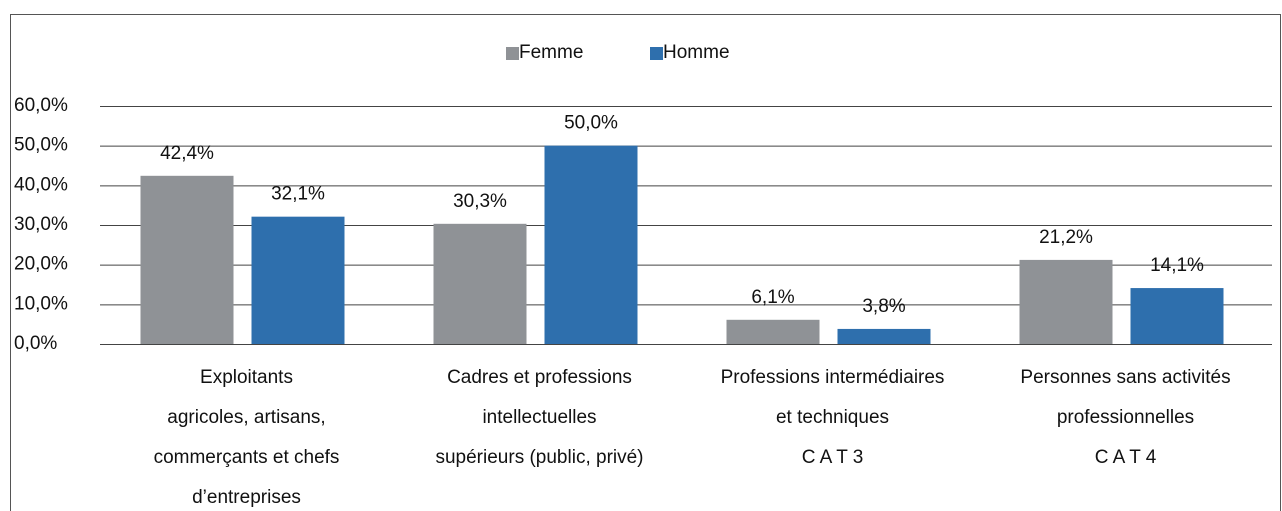 Image resolution: width=1282 pixels, height=511 pixels. What do you see at coordinates (246, 377) in the screenshot?
I see `x-tick-label: Exploitants` at bounding box center [246, 377].